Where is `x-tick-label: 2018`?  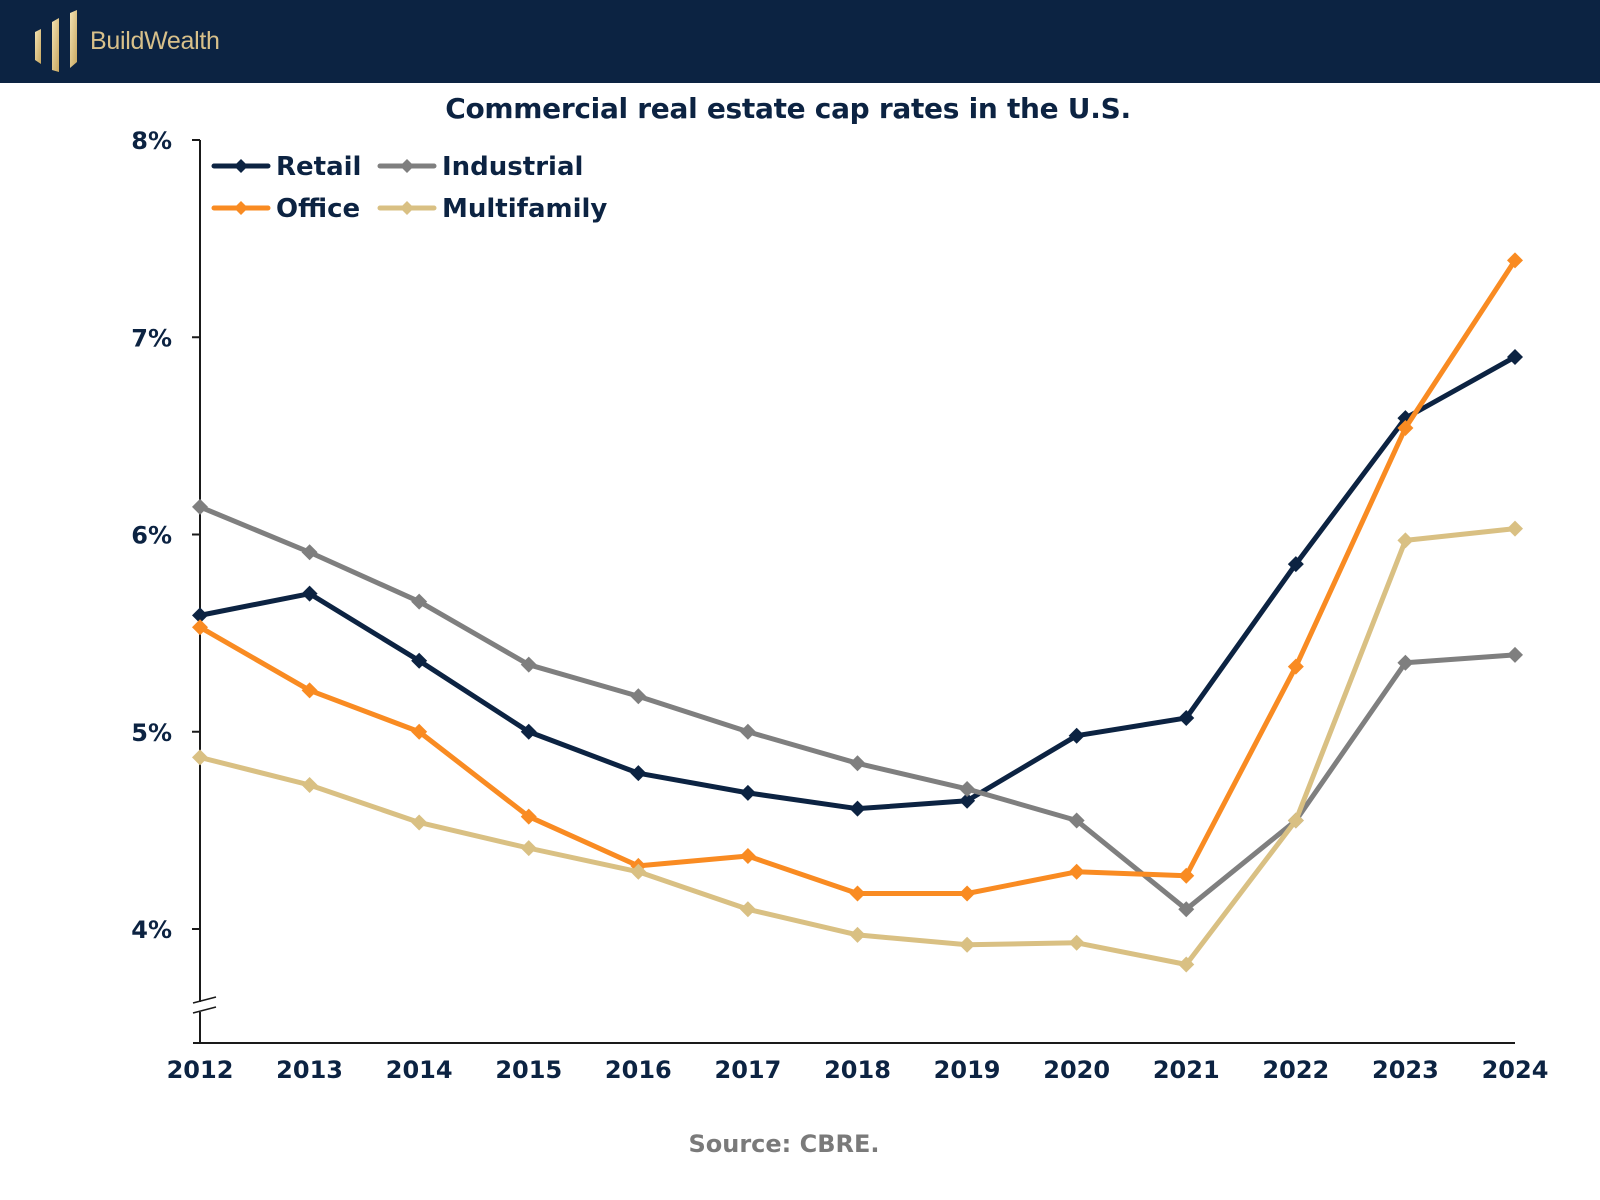 x-tick-label: 2018 is located at coordinates (857, 1070).